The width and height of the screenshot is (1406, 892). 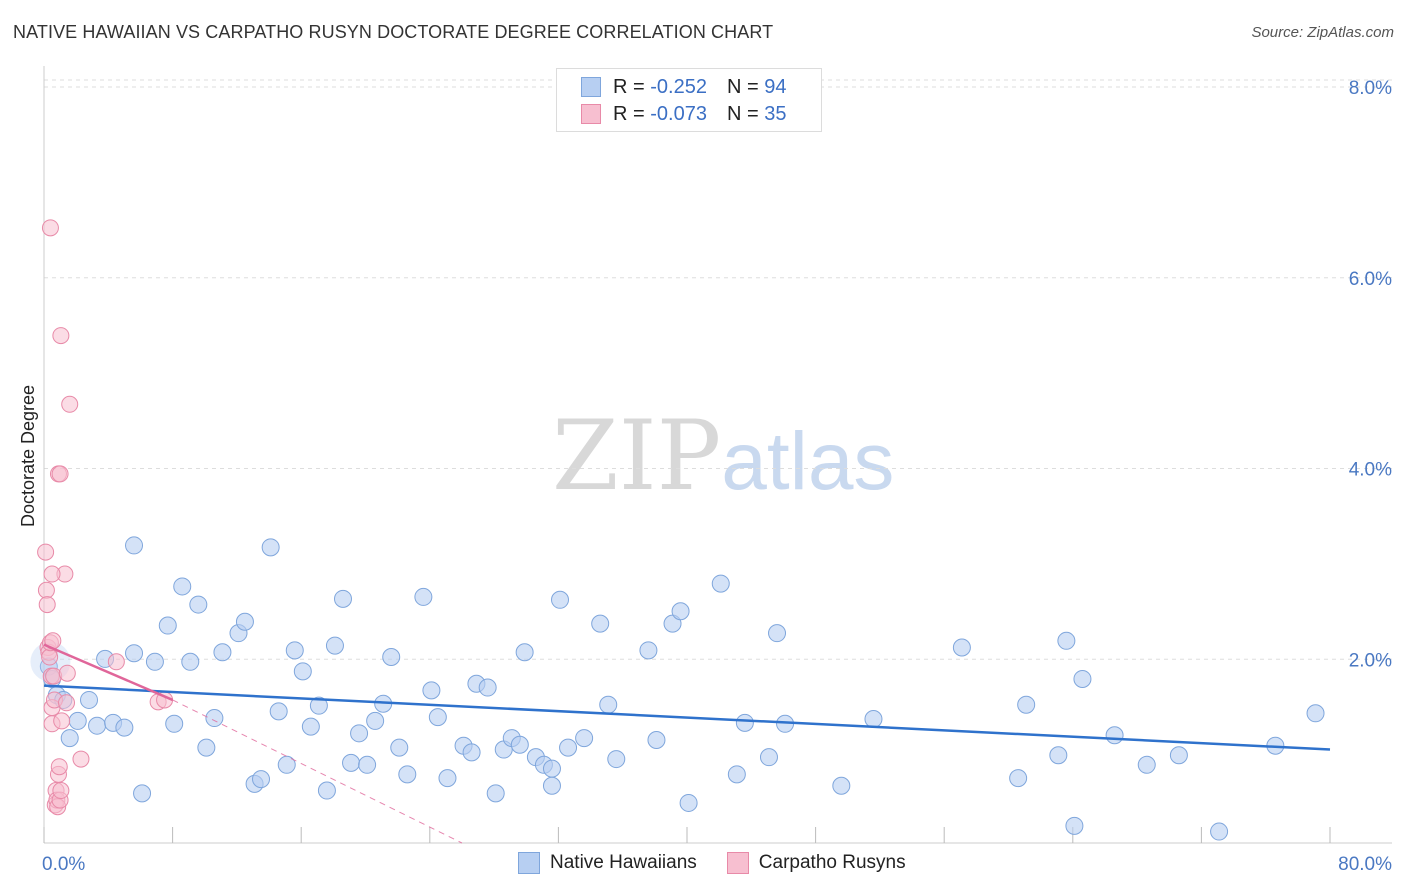 I want to click on legend-item-carpatho-rusyns: Carpatho Rusyns, so click(x=816, y=863).